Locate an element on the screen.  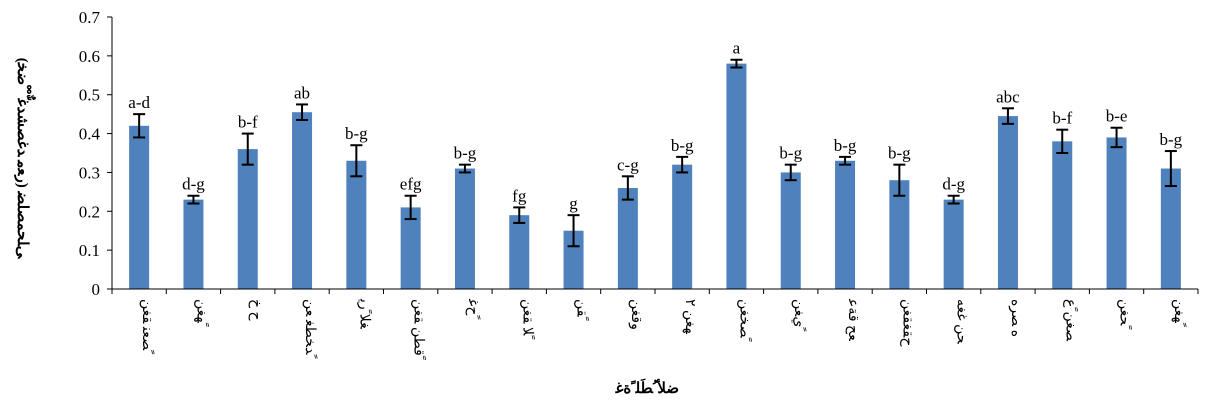
significance-label: efg is located at coordinates (411, 184).